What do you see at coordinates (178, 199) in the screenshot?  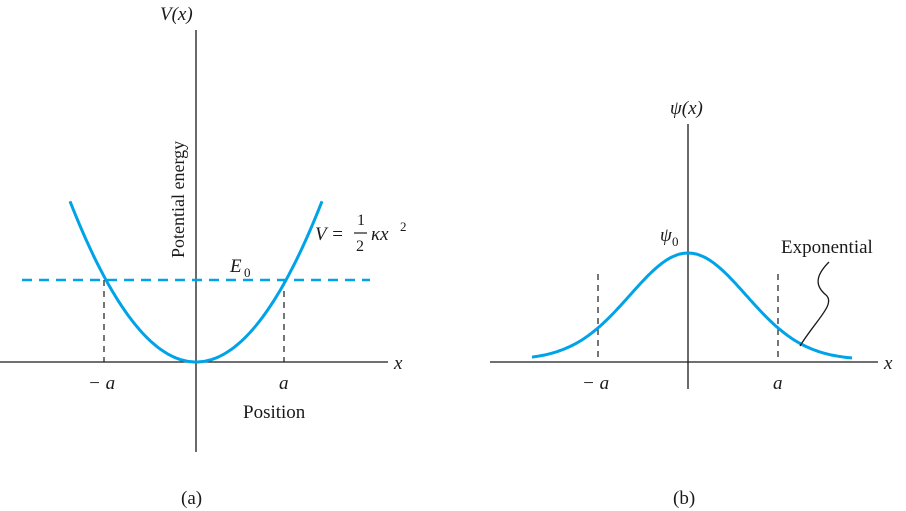 I see `panel-a-y-axis-title: Potential energy` at bounding box center [178, 199].